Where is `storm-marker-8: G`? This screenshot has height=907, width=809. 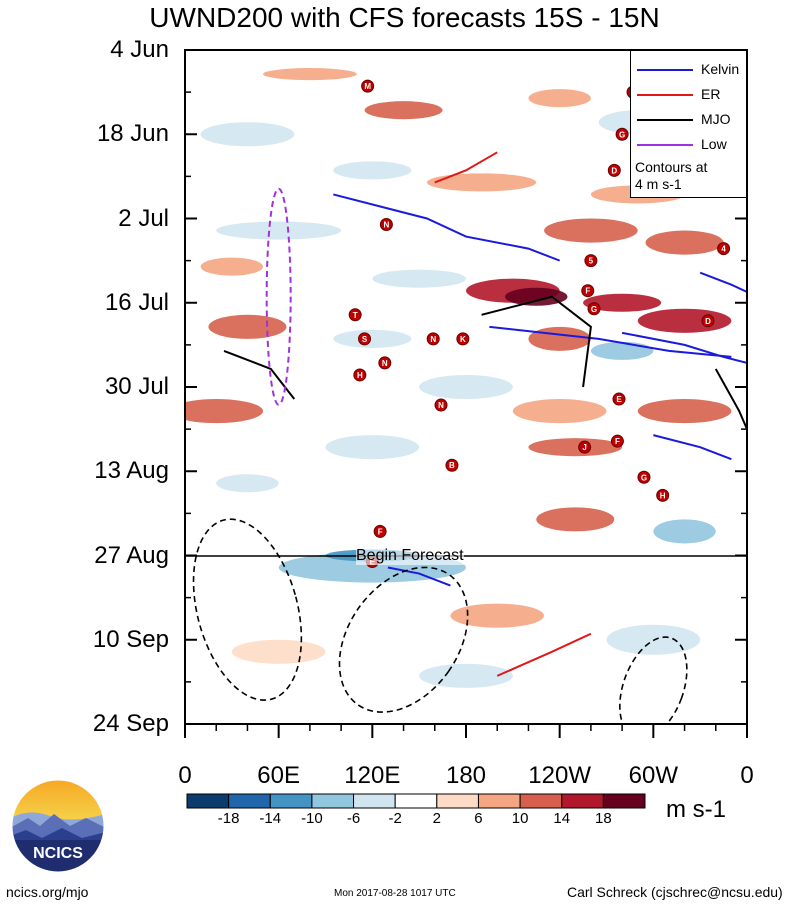 storm-marker-8: G is located at coordinates (594, 309).